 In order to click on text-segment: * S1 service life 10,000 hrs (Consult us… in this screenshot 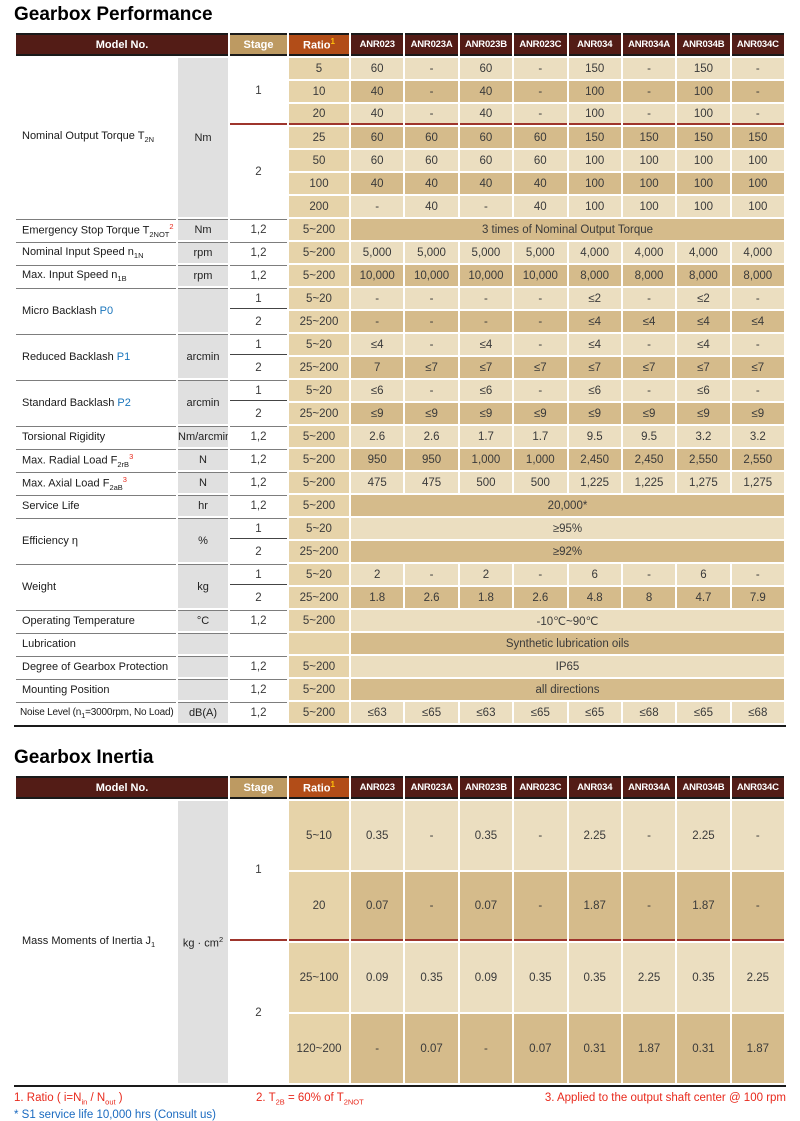, I will do `click(115, 1115)`.